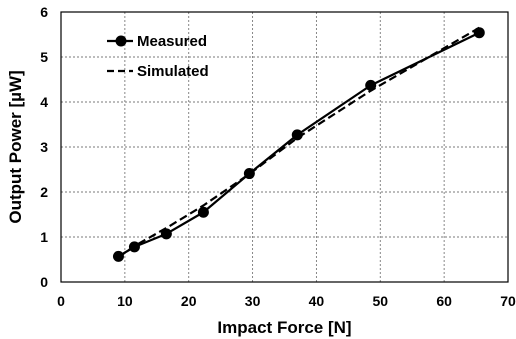  Describe the element at coordinates (61, 301) in the screenshot. I see `x-tick-label: 0` at that location.